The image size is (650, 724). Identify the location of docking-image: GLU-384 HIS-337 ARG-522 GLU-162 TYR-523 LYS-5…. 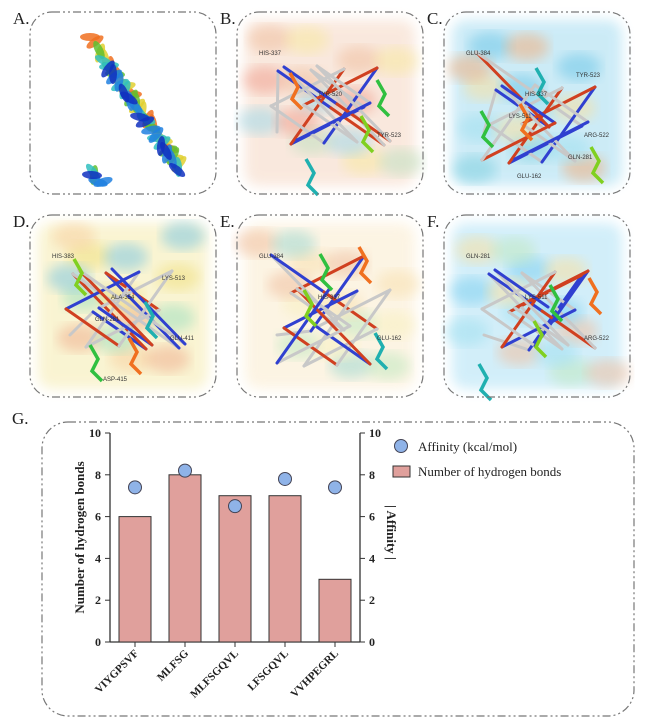
(535, 103).